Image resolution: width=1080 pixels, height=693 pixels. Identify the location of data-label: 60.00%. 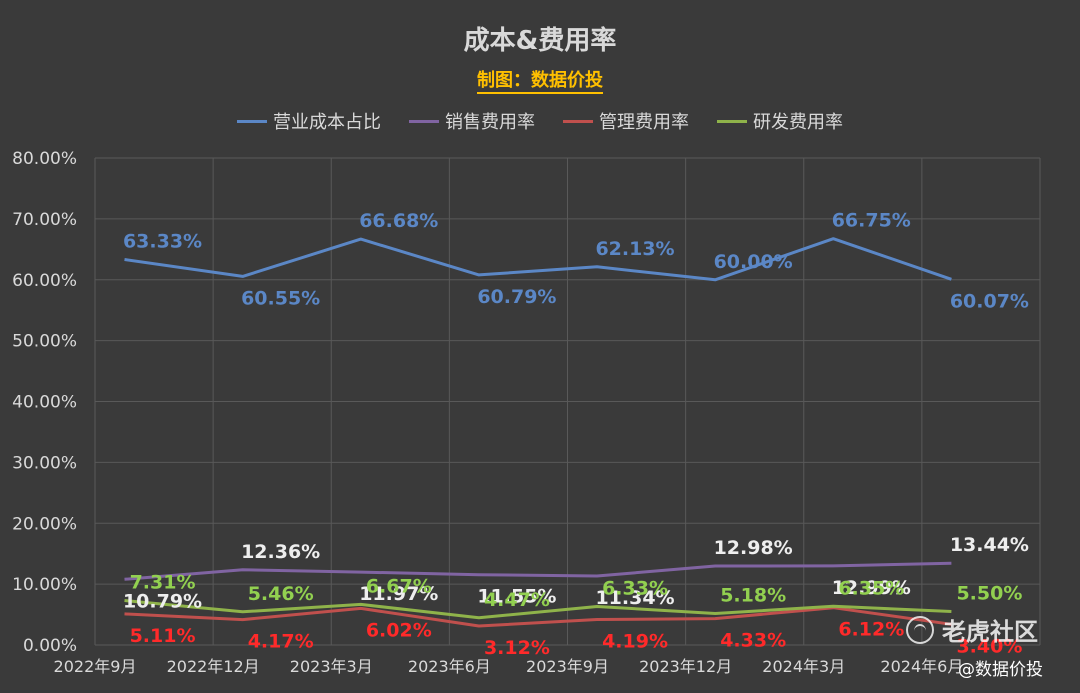
(753, 262).